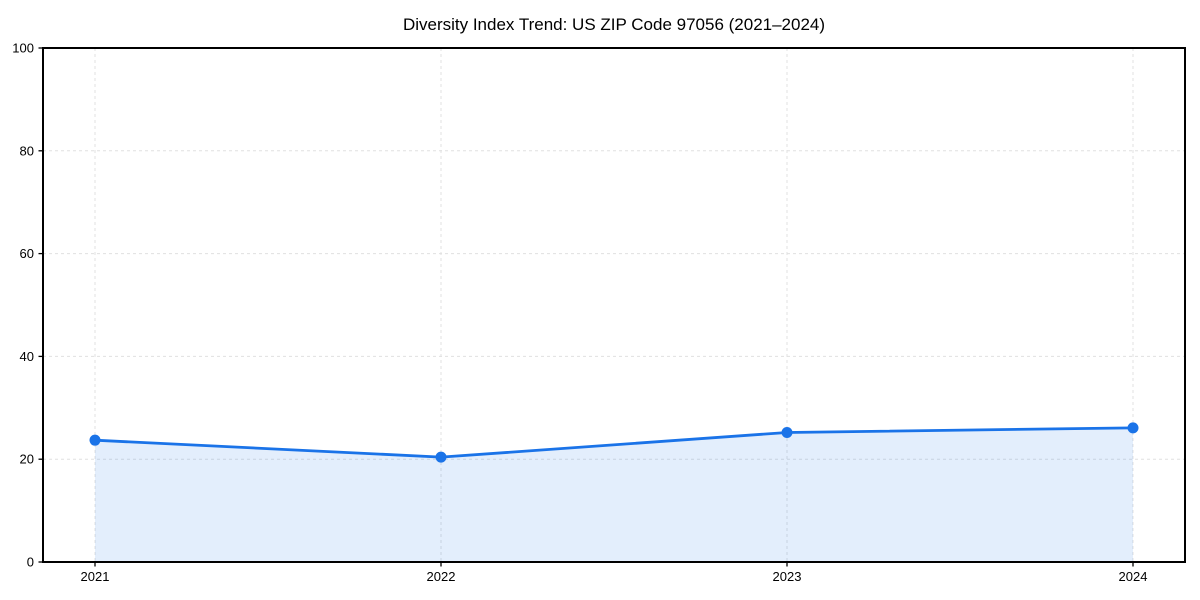  What do you see at coordinates (441, 457) in the screenshot?
I see `data-point-2022` at bounding box center [441, 457].